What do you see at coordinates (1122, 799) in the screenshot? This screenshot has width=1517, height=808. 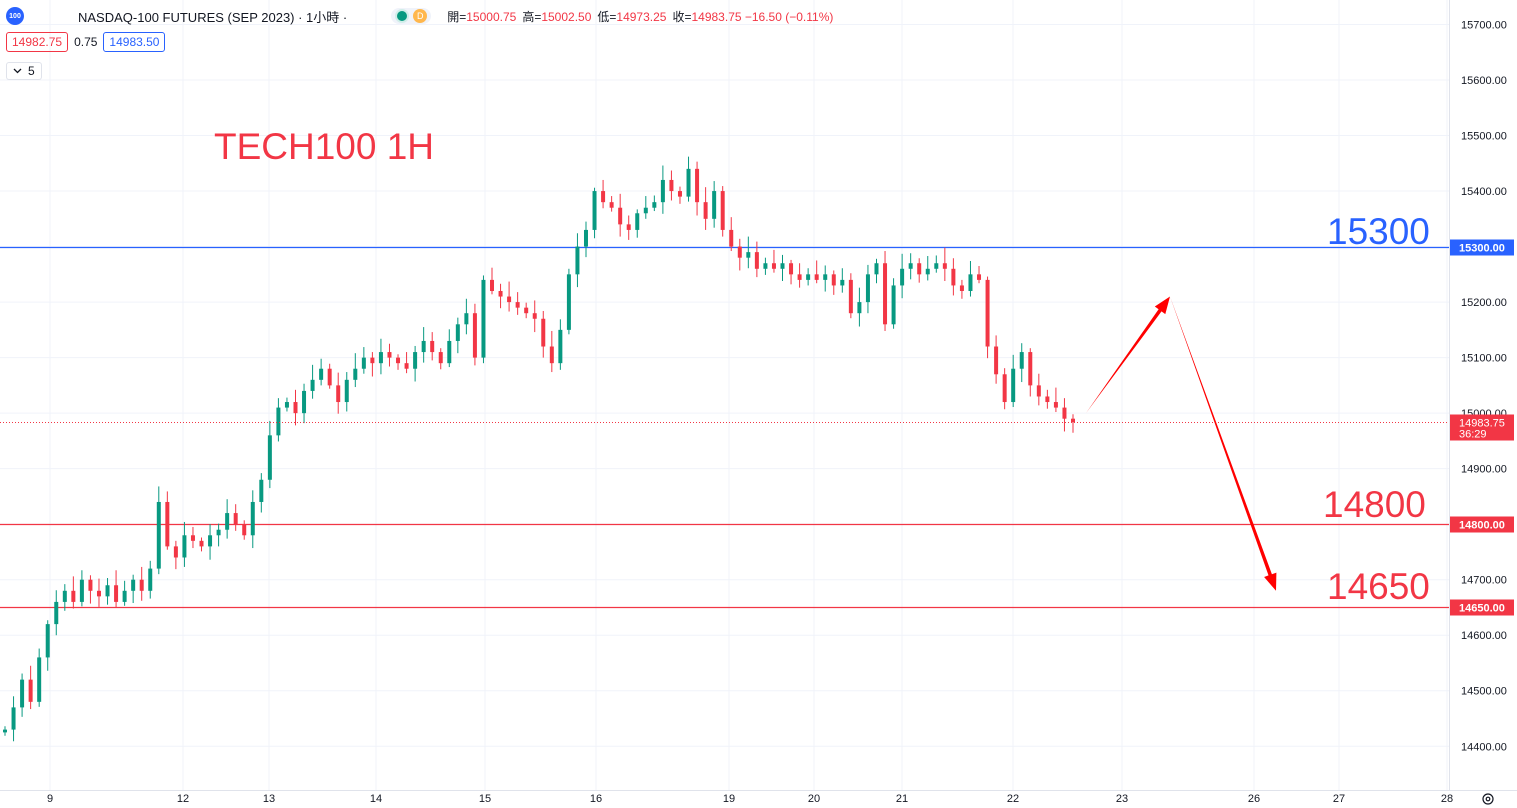 I see `x-tick-label: 23` at bounding box center [1122, 799].